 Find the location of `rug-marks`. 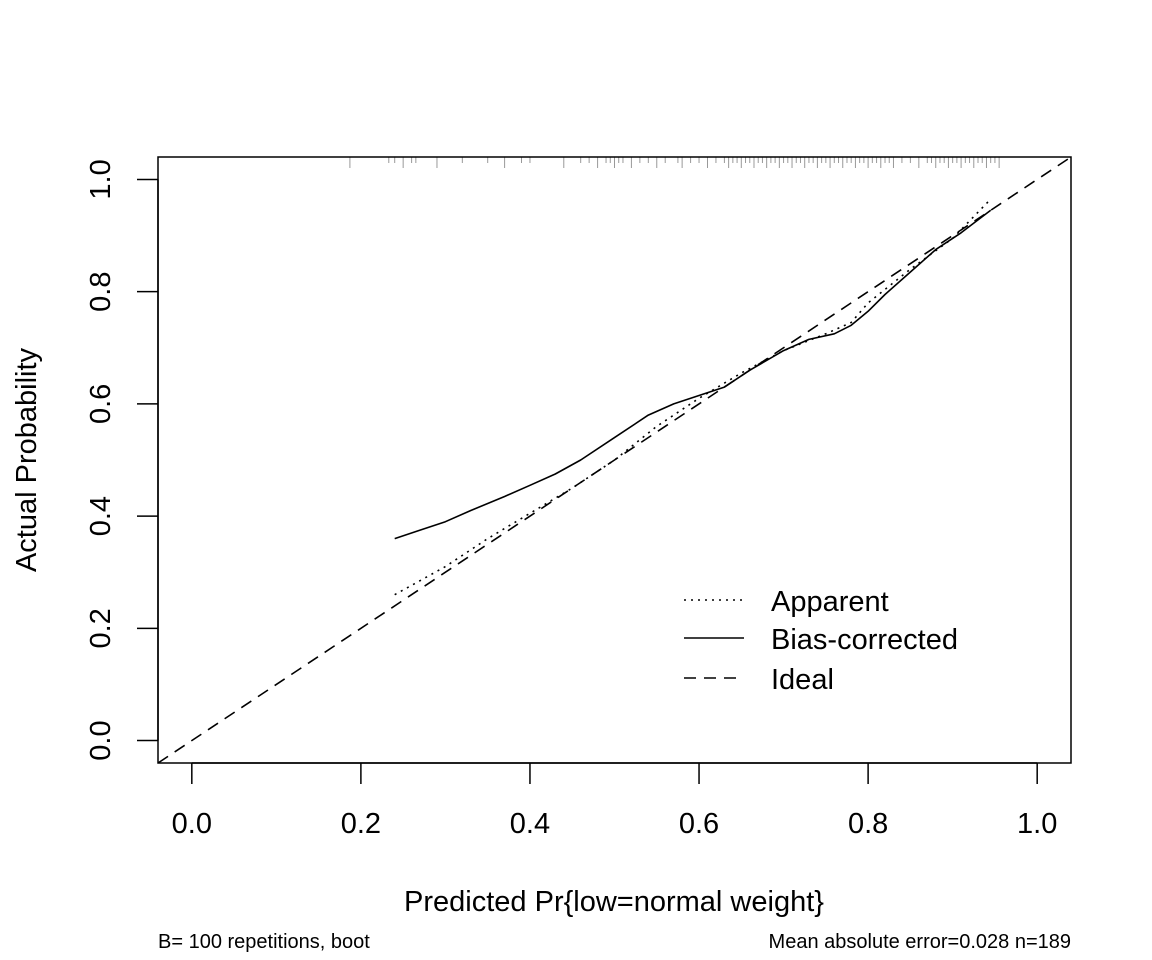

rug-marks is located at coordinates (674, 162).